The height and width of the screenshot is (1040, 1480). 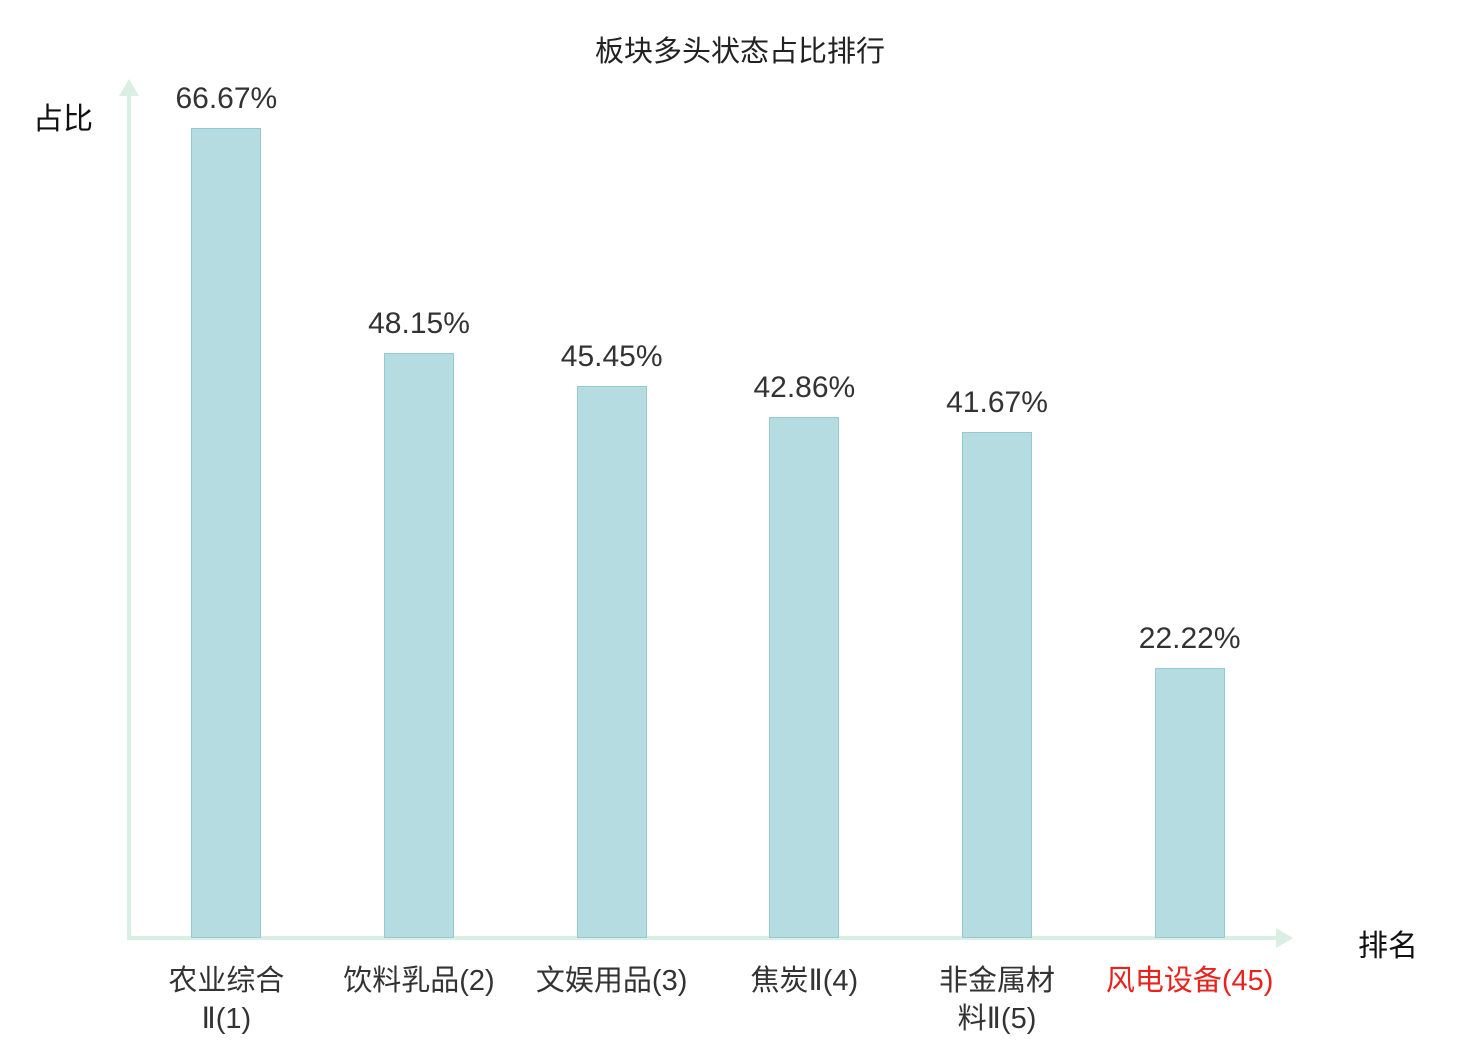 I want to click on bar-category-label: 焦炭Ⅱ(4), so click(x=804, y=981).